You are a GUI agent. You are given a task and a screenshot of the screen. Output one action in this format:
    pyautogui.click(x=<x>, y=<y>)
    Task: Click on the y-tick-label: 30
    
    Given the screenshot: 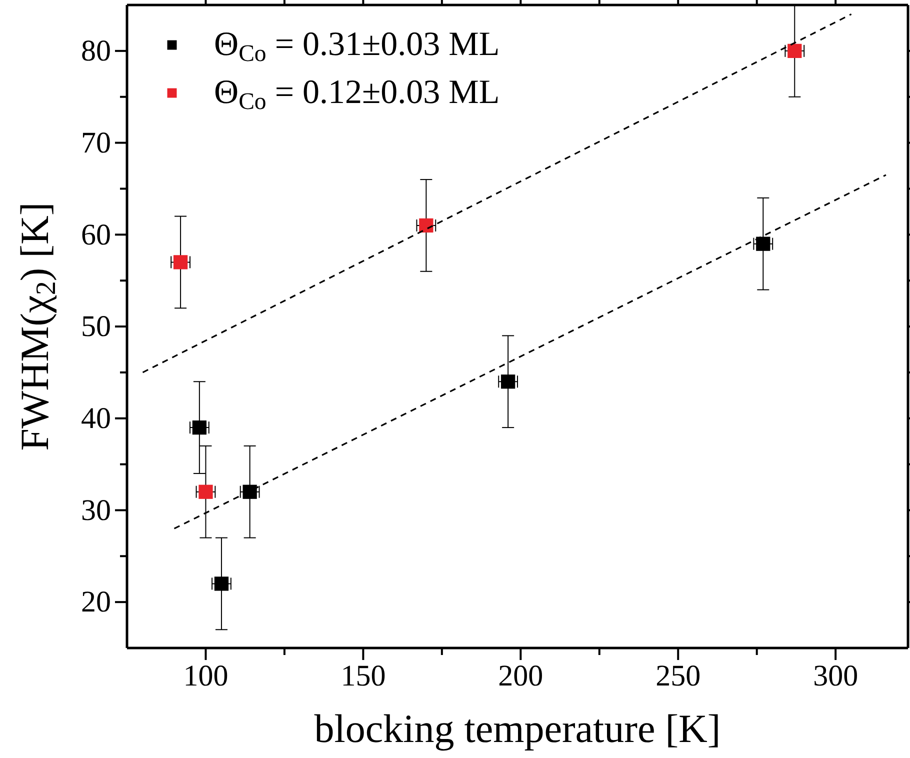 What is the action you would take?
    pyautogui.click(x=96, y=510)
    